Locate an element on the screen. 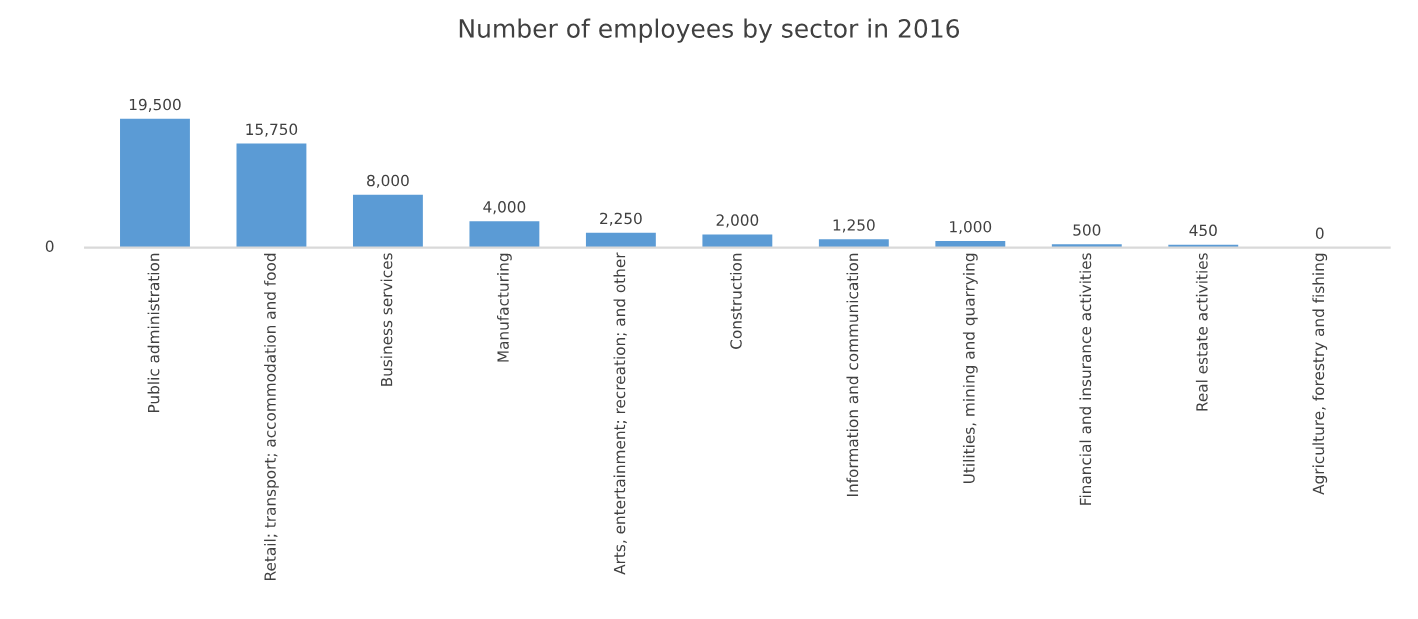 The width and height of the screenshot is (1418, 619). x-tick-label: Agriculture, forestry and fishing is located at coordinates (1320, 374).